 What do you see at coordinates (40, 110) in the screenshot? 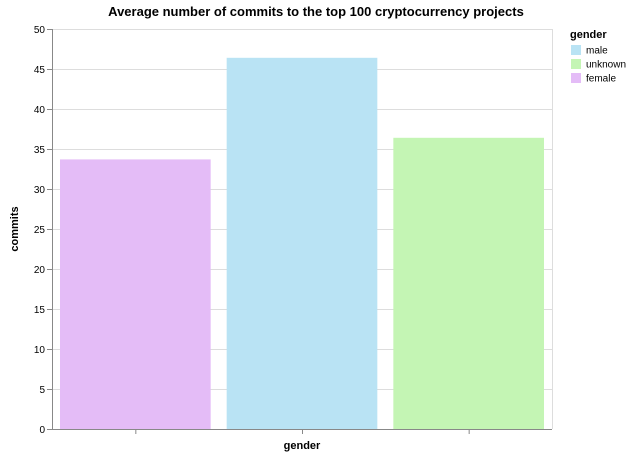
I see `y-tick-label: 40` at bounding box center [40, 110].